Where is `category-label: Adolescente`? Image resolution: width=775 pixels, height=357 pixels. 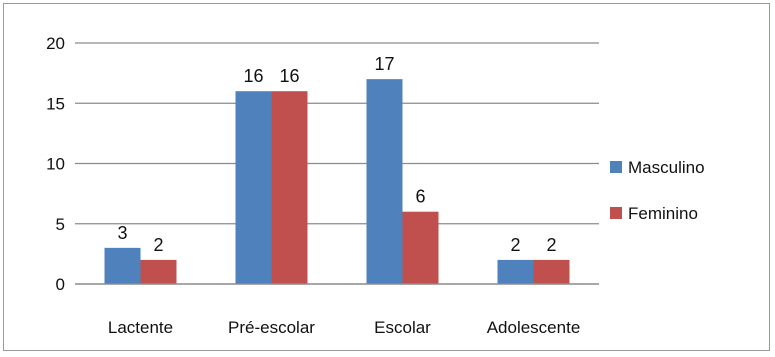 category-label: Adolescente is located at coordinates (534, 327).